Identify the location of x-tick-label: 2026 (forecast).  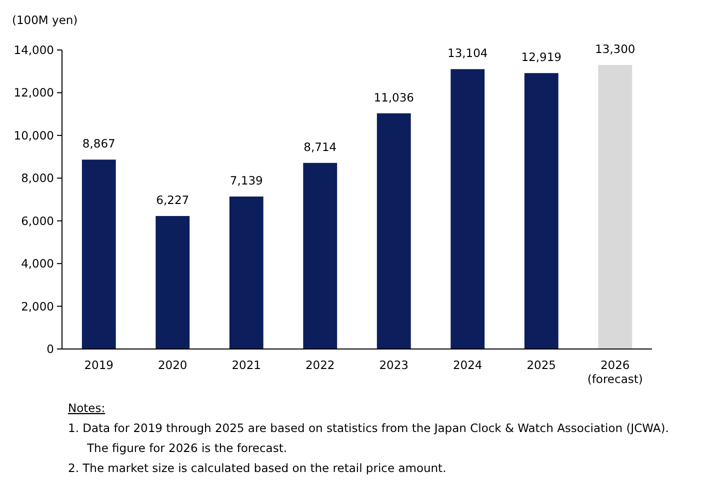
(615, 372).